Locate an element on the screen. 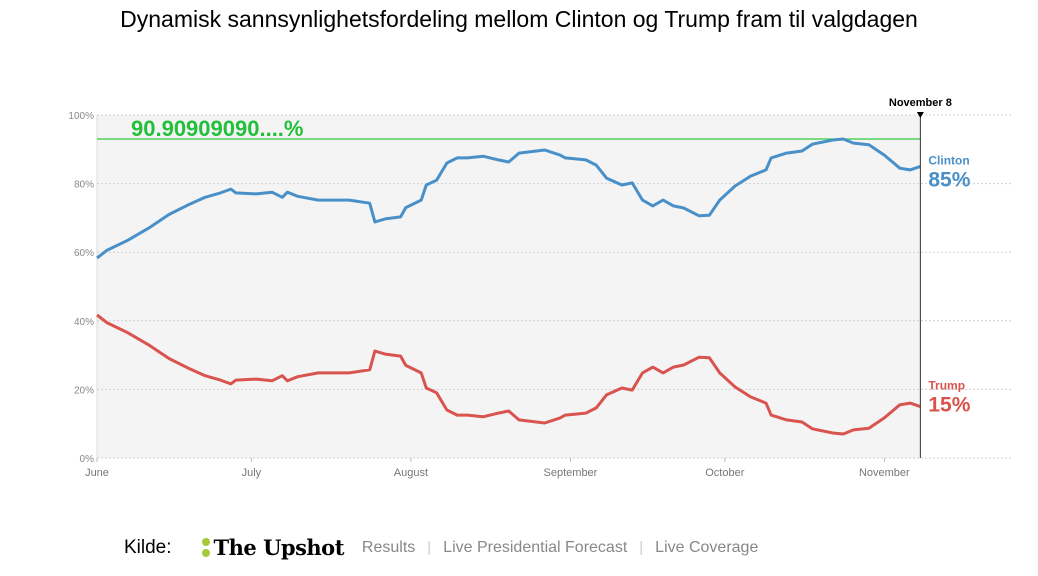 The image size is (1038, 576). logo-text: The Upshot is located at coordinates (279, 547).